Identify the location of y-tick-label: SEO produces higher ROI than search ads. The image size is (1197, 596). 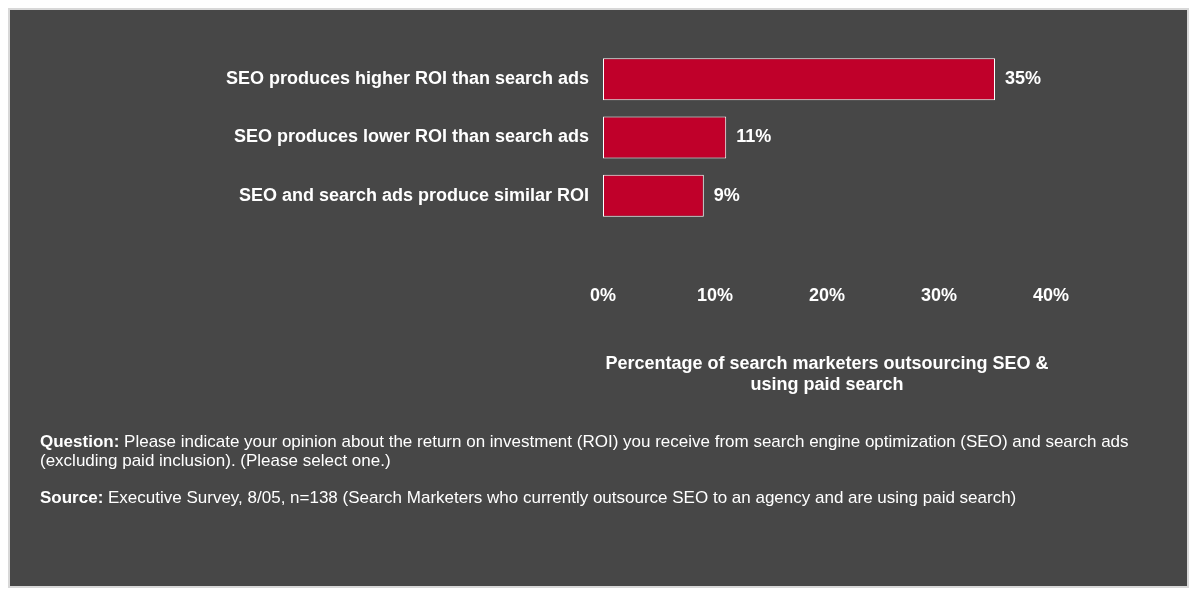
(407, 78).